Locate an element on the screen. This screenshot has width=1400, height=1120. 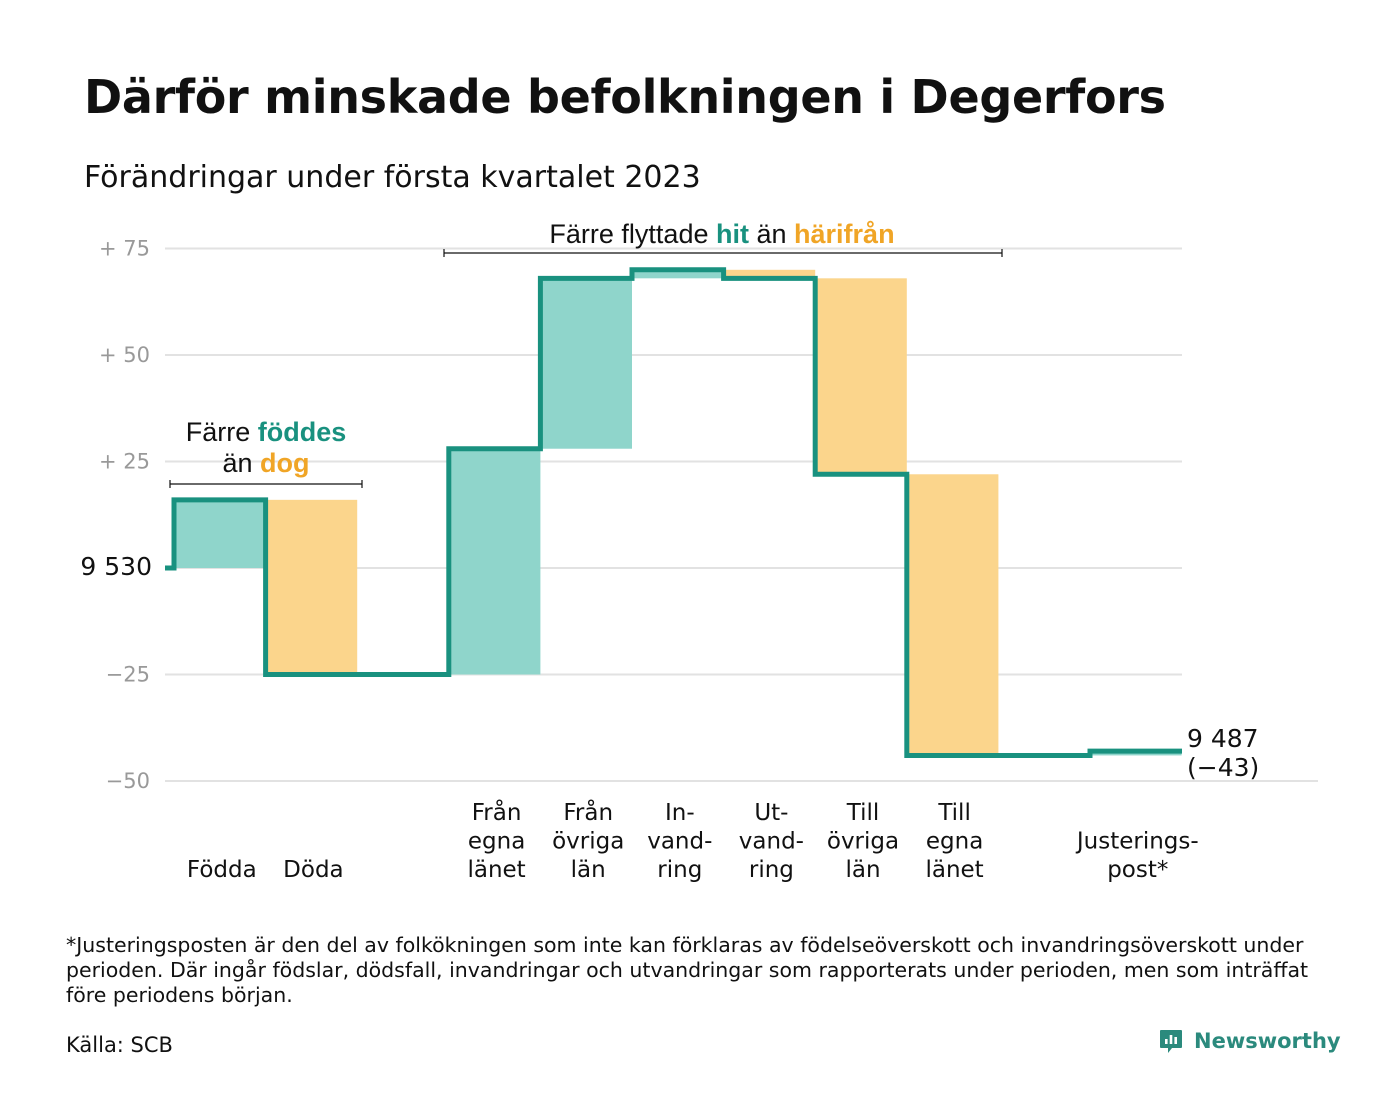
y-tick-label: + 50 is located at coordinates (124, 355).